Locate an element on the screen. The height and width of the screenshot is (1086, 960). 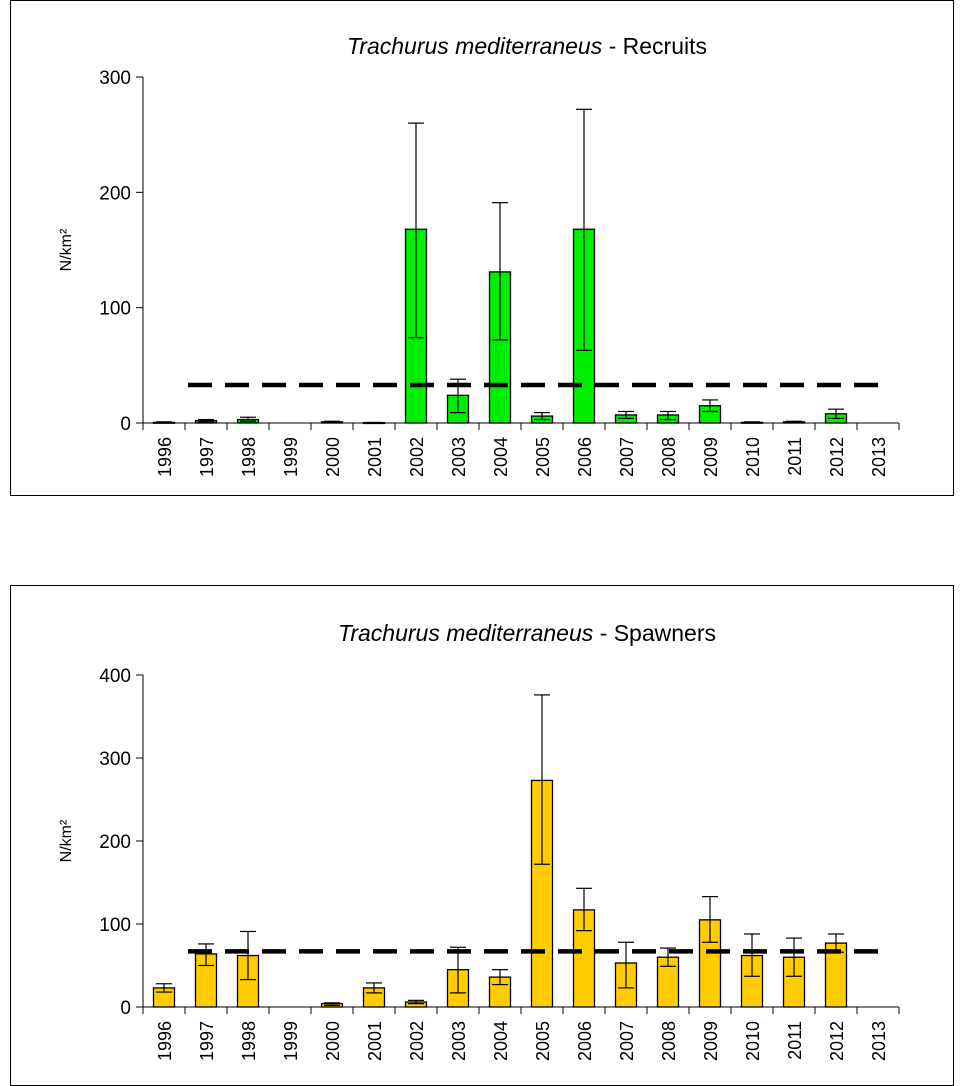
chart-title: Trachurus mediterraneus - Recruits is located at coordinates (527, 46).